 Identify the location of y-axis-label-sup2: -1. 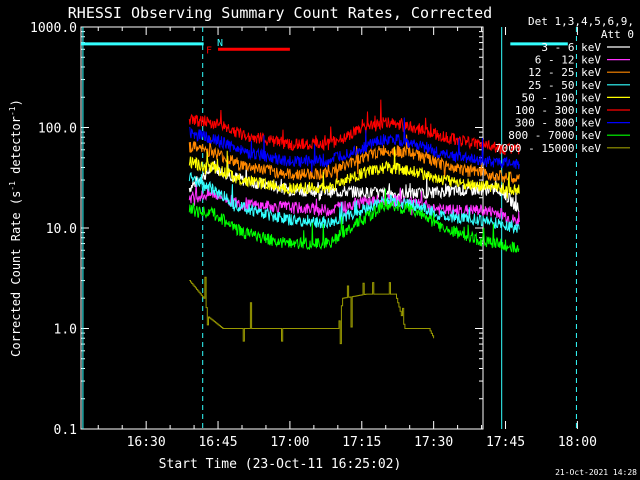
(12, 111).